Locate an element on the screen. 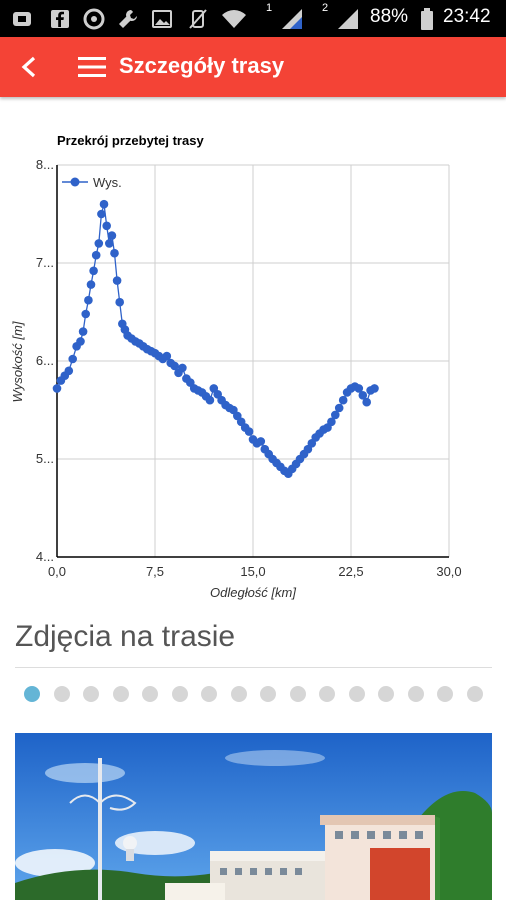 Image resolution: width=506 pixels, height=900 pixels. back-button is located at coordinates (30, 67).